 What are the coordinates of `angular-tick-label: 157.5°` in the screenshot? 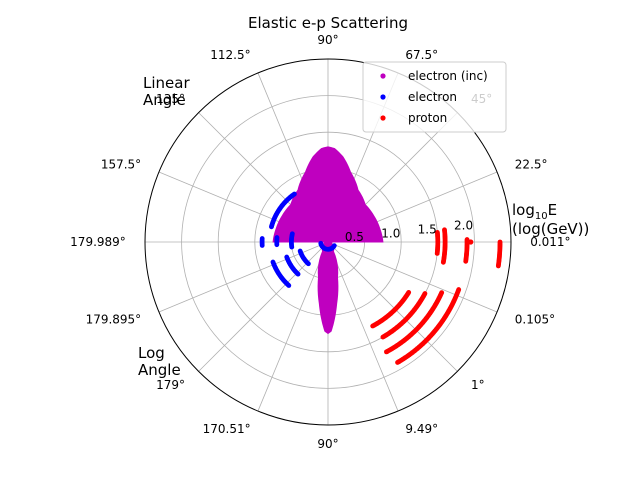 It's located at (121, 165).